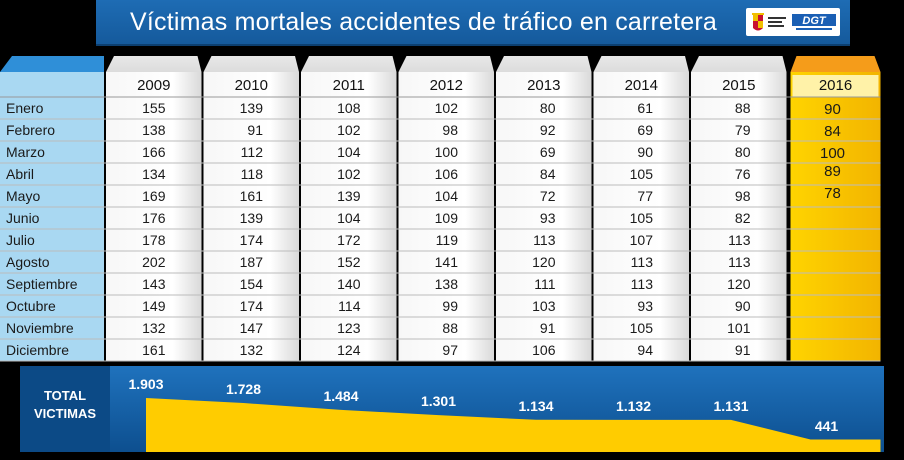  What do you see at coordinates (544, 85) in the screenshot?
I see `year-header-2013: 2013` at bounding box center [544, 85].